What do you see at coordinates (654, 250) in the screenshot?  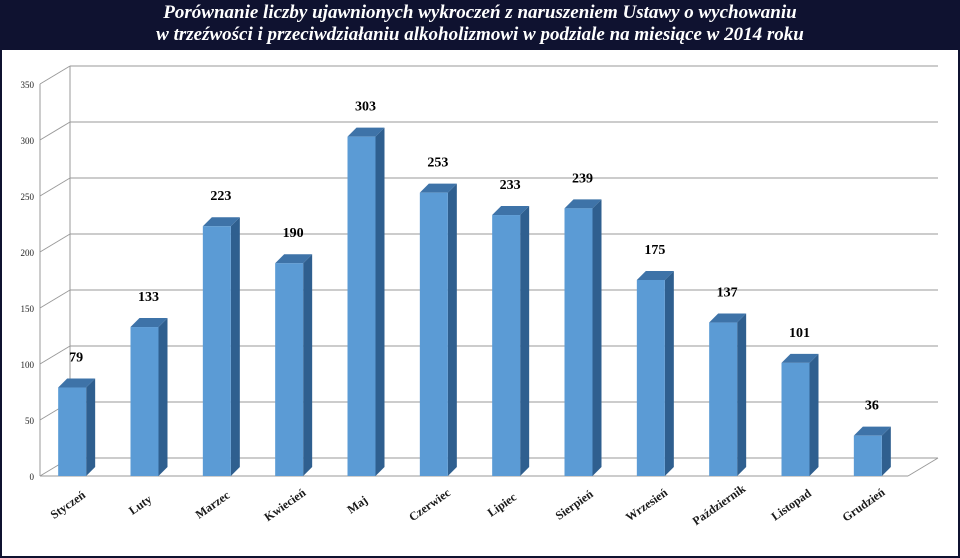 I see `data-label: 175` at bounding box center [654, 250].